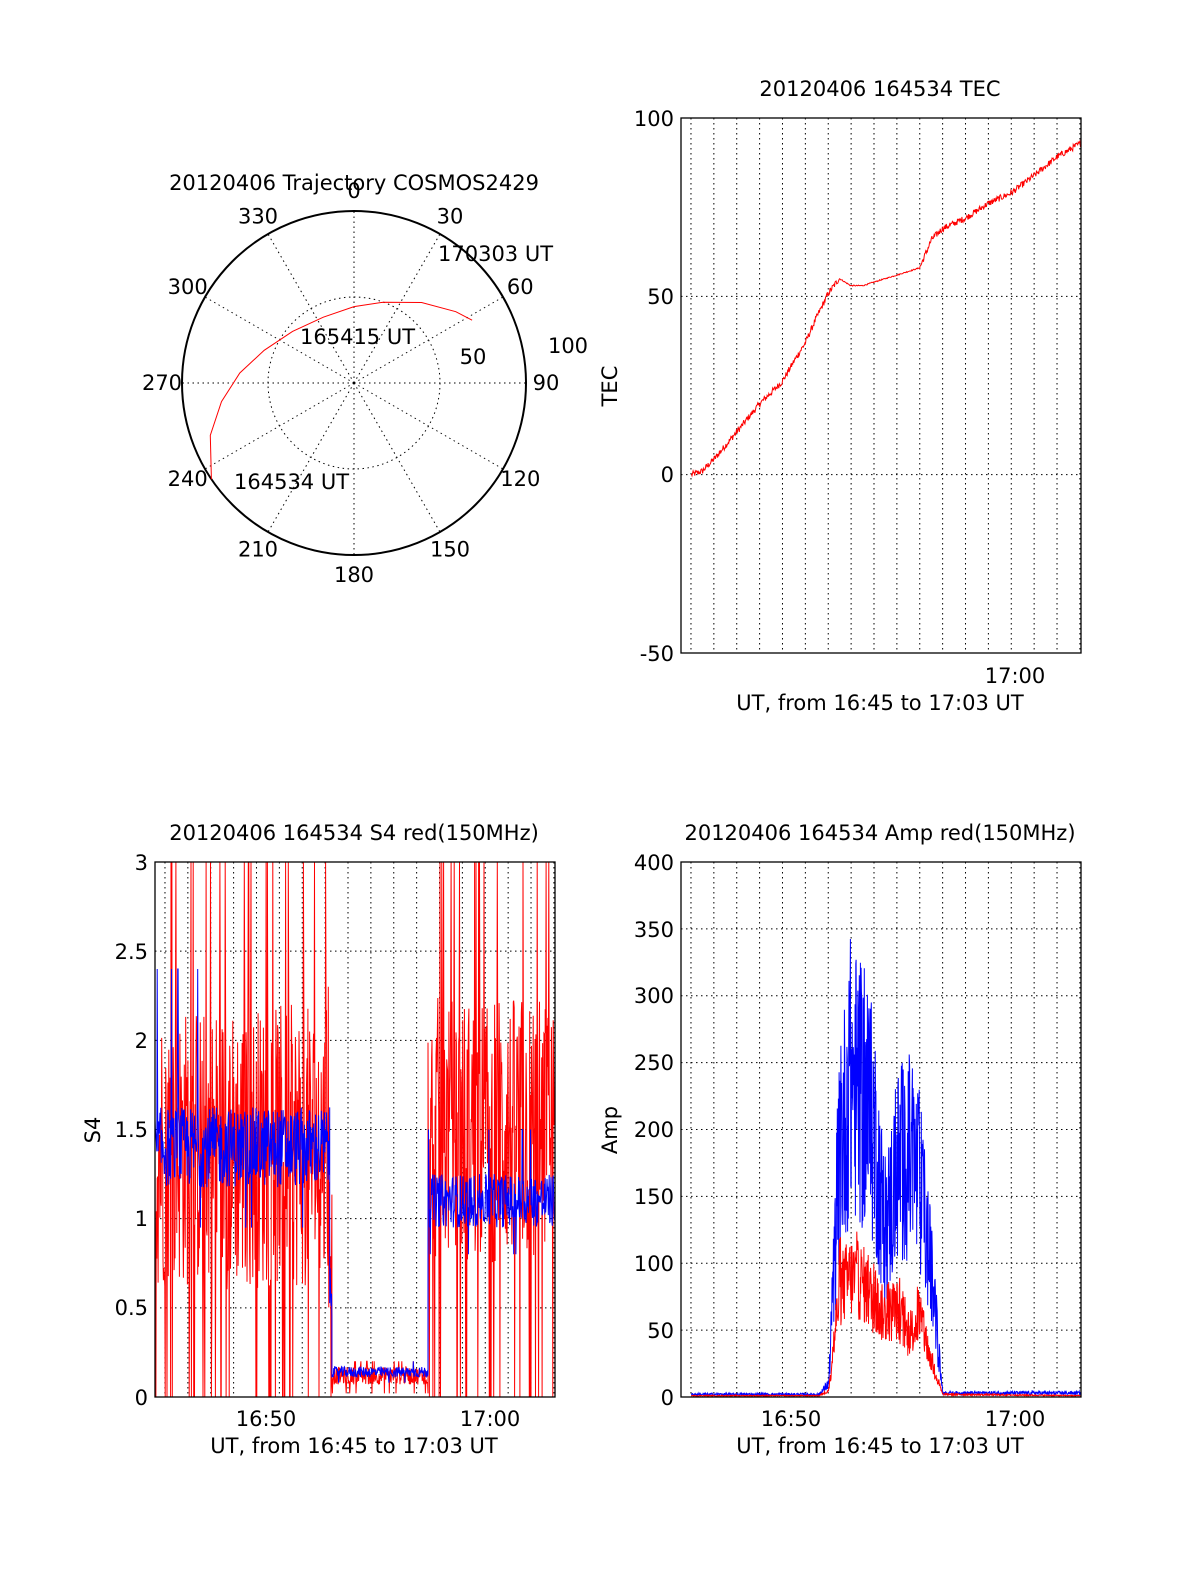 This screenshot has width=1200, height=1575. What do you see at coordinates (258, 549) in the screenshot?
I see `azimuth-label: 210` at bounding box center [258, 549].